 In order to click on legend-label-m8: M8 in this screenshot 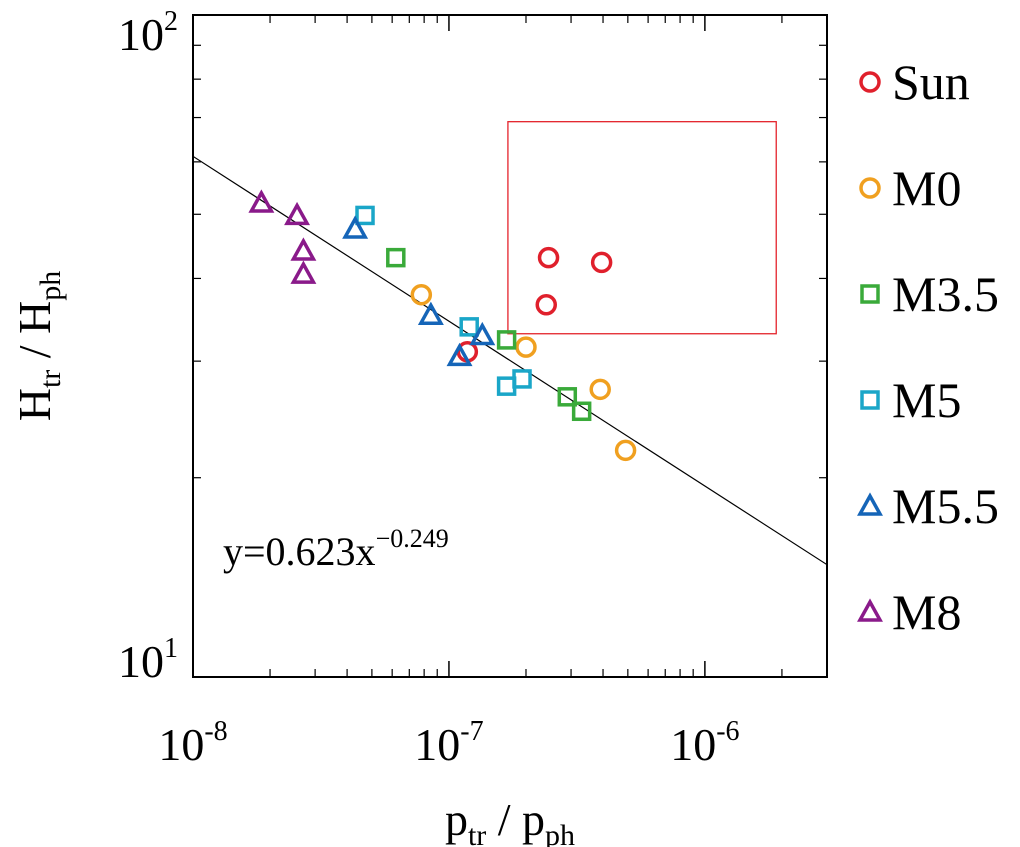, I will do `click(926, 612)`.